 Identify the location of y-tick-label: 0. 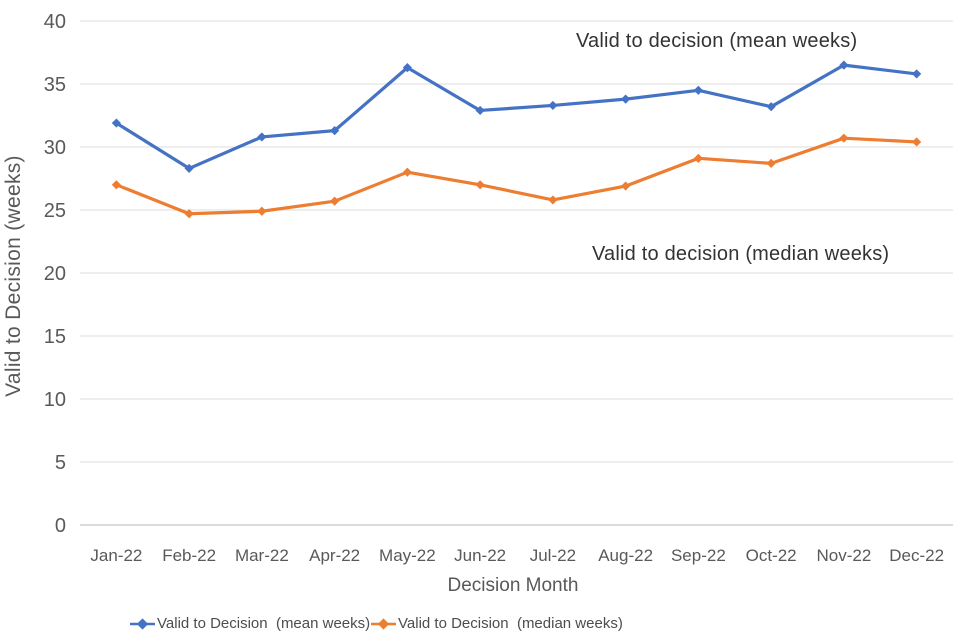
(60, 526).